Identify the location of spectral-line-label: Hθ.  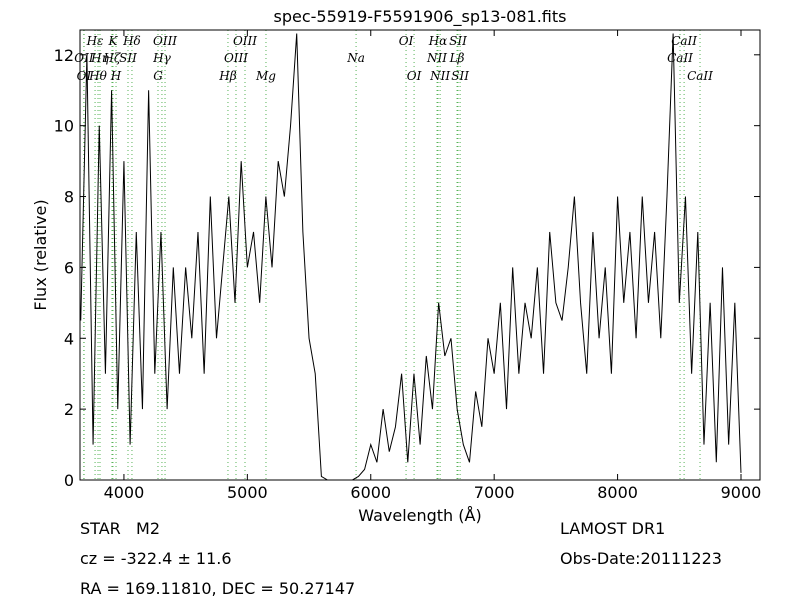
(97, 76).